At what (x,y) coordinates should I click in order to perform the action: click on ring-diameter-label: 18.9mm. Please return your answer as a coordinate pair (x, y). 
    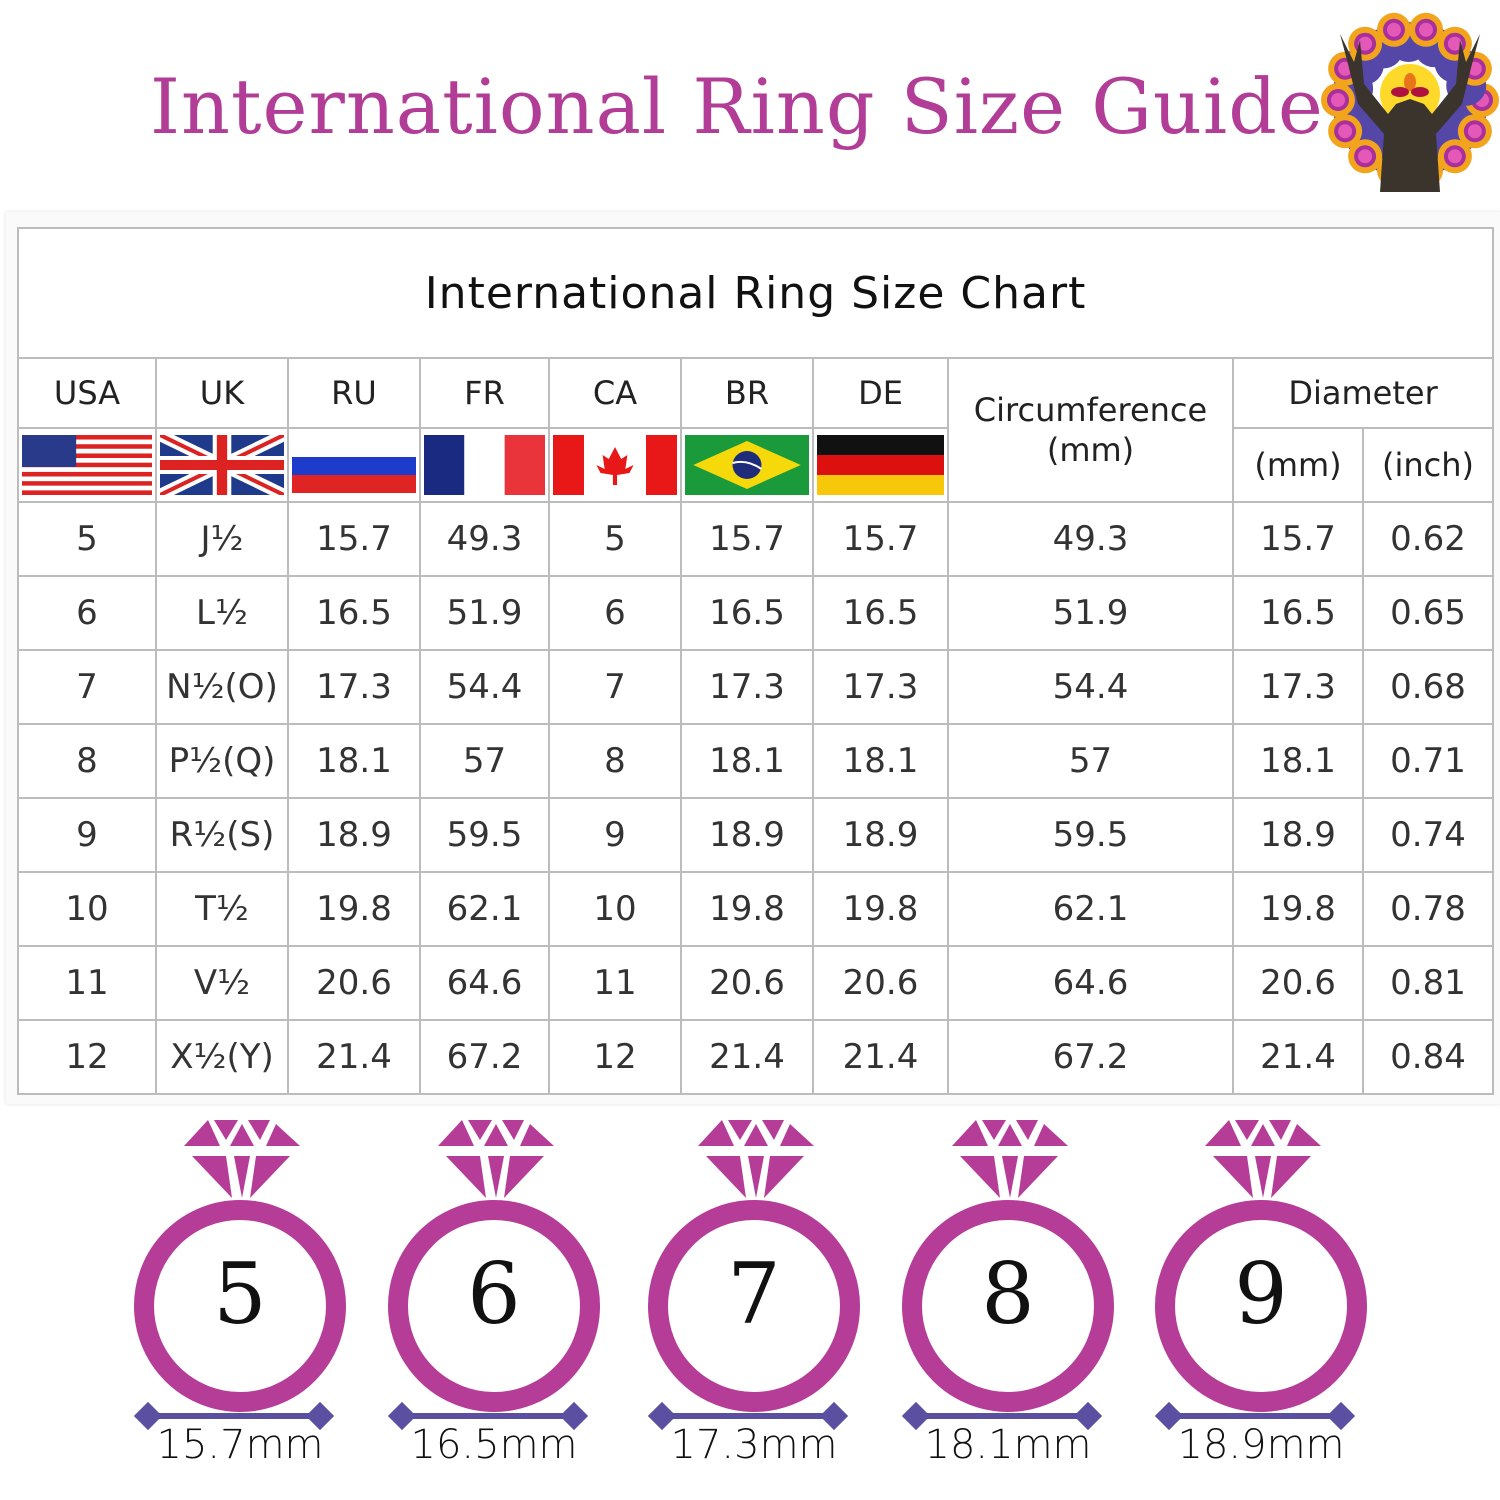
    Looking at the image, I should click on (1261, 1445).